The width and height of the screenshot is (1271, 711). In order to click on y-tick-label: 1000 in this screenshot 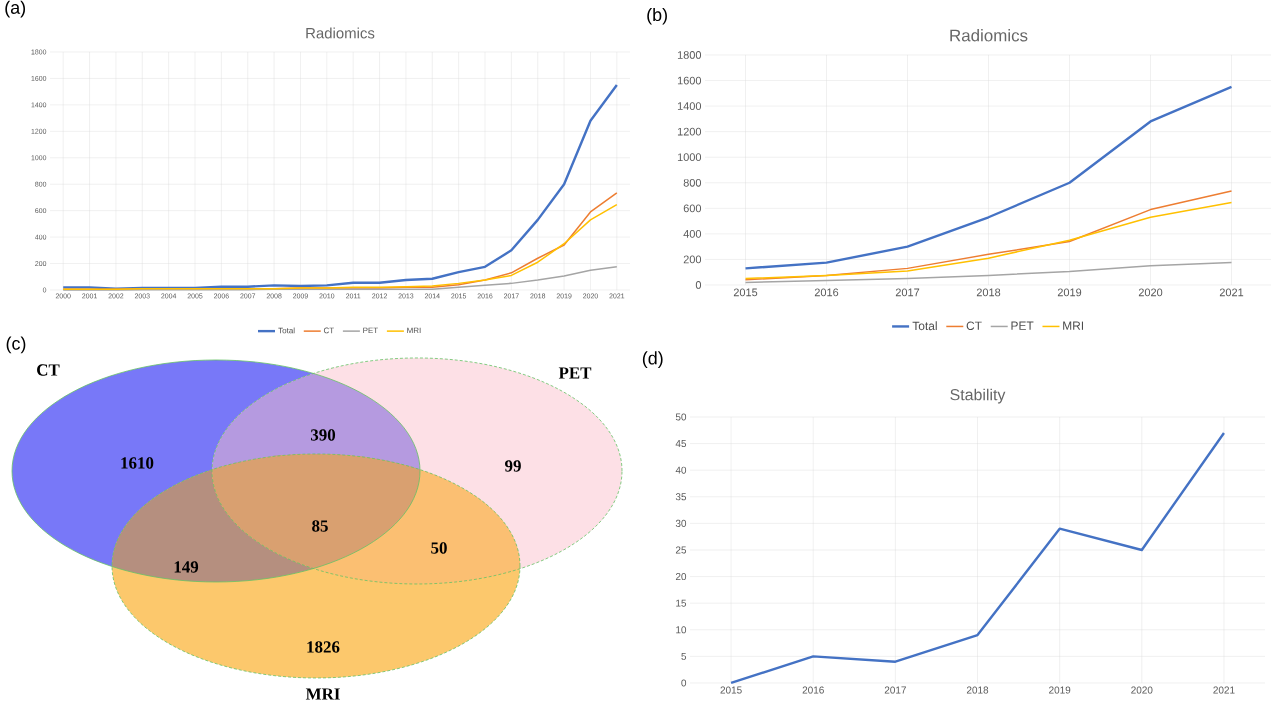, I will do `click(689, 157)`.